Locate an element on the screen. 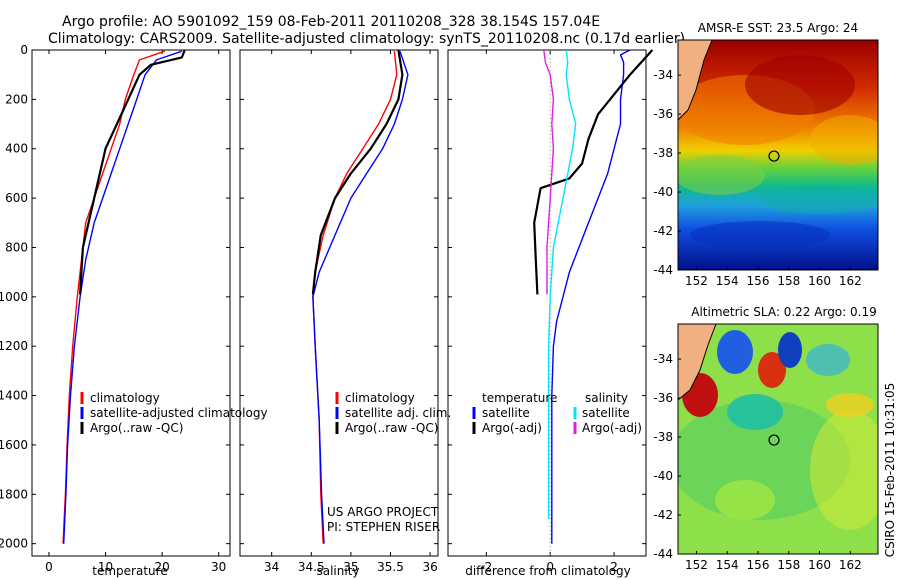  series-line-temperature-argo-adj- is located at coordinates (593, 172).